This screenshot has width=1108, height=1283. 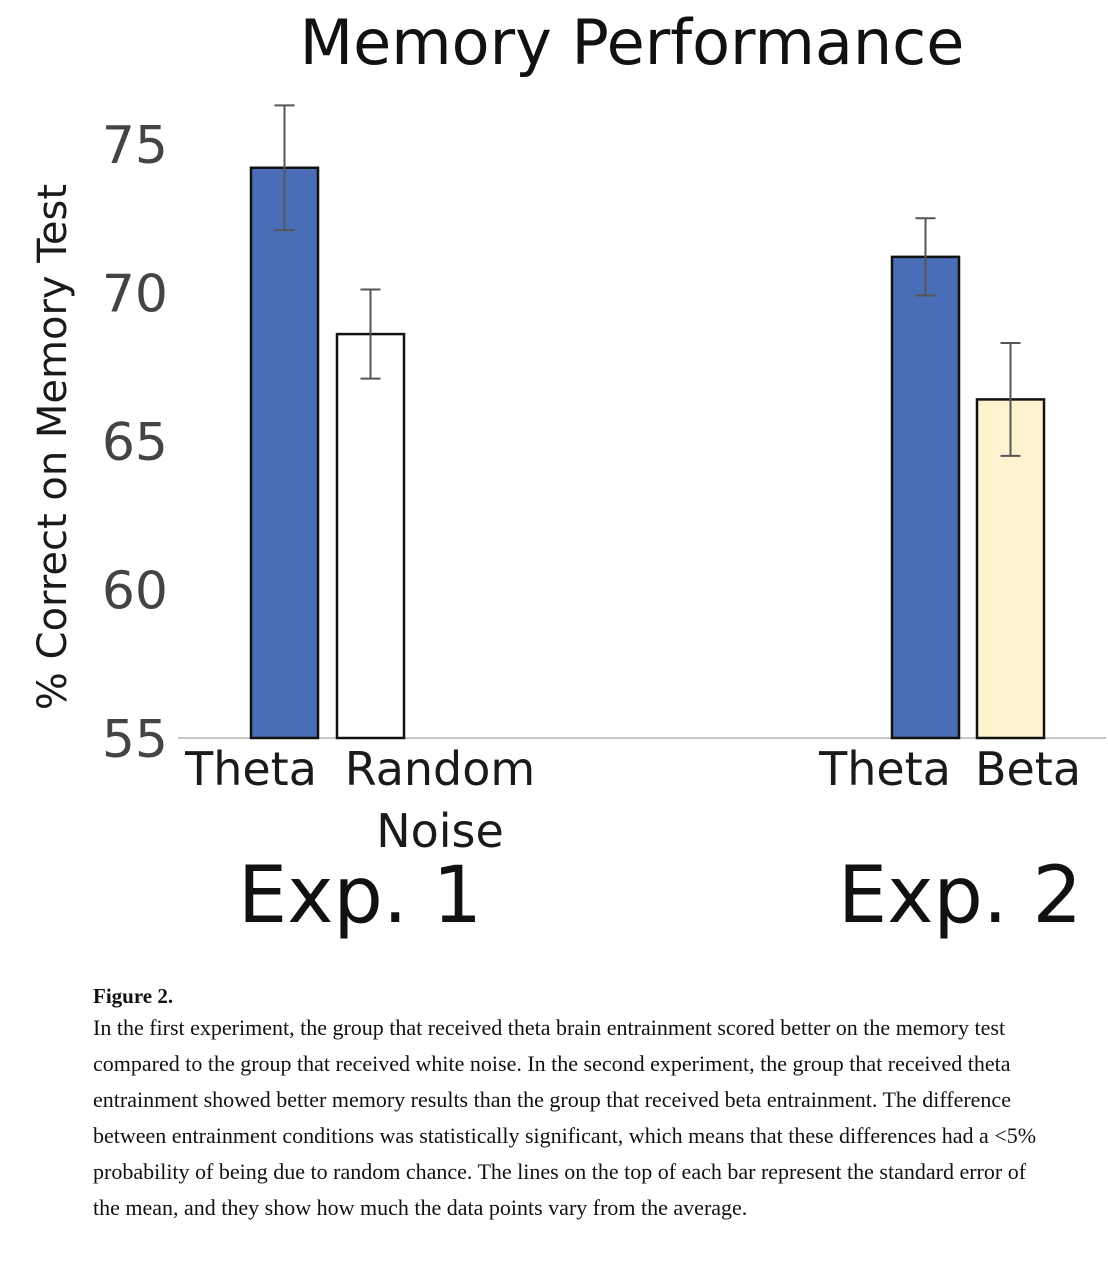 What do you see at coordinates (632, 42) in the screenshot?
I see `chart-title: Memory Performance` at bounding box center [632, 42].